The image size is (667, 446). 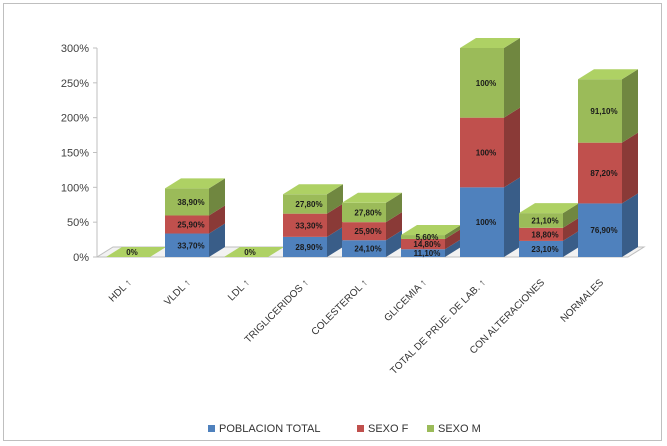 What do you see at coordinates (81, 258) in the screenshot?
I see `y-tick-label: 0%` at bounding box center [81, 258].